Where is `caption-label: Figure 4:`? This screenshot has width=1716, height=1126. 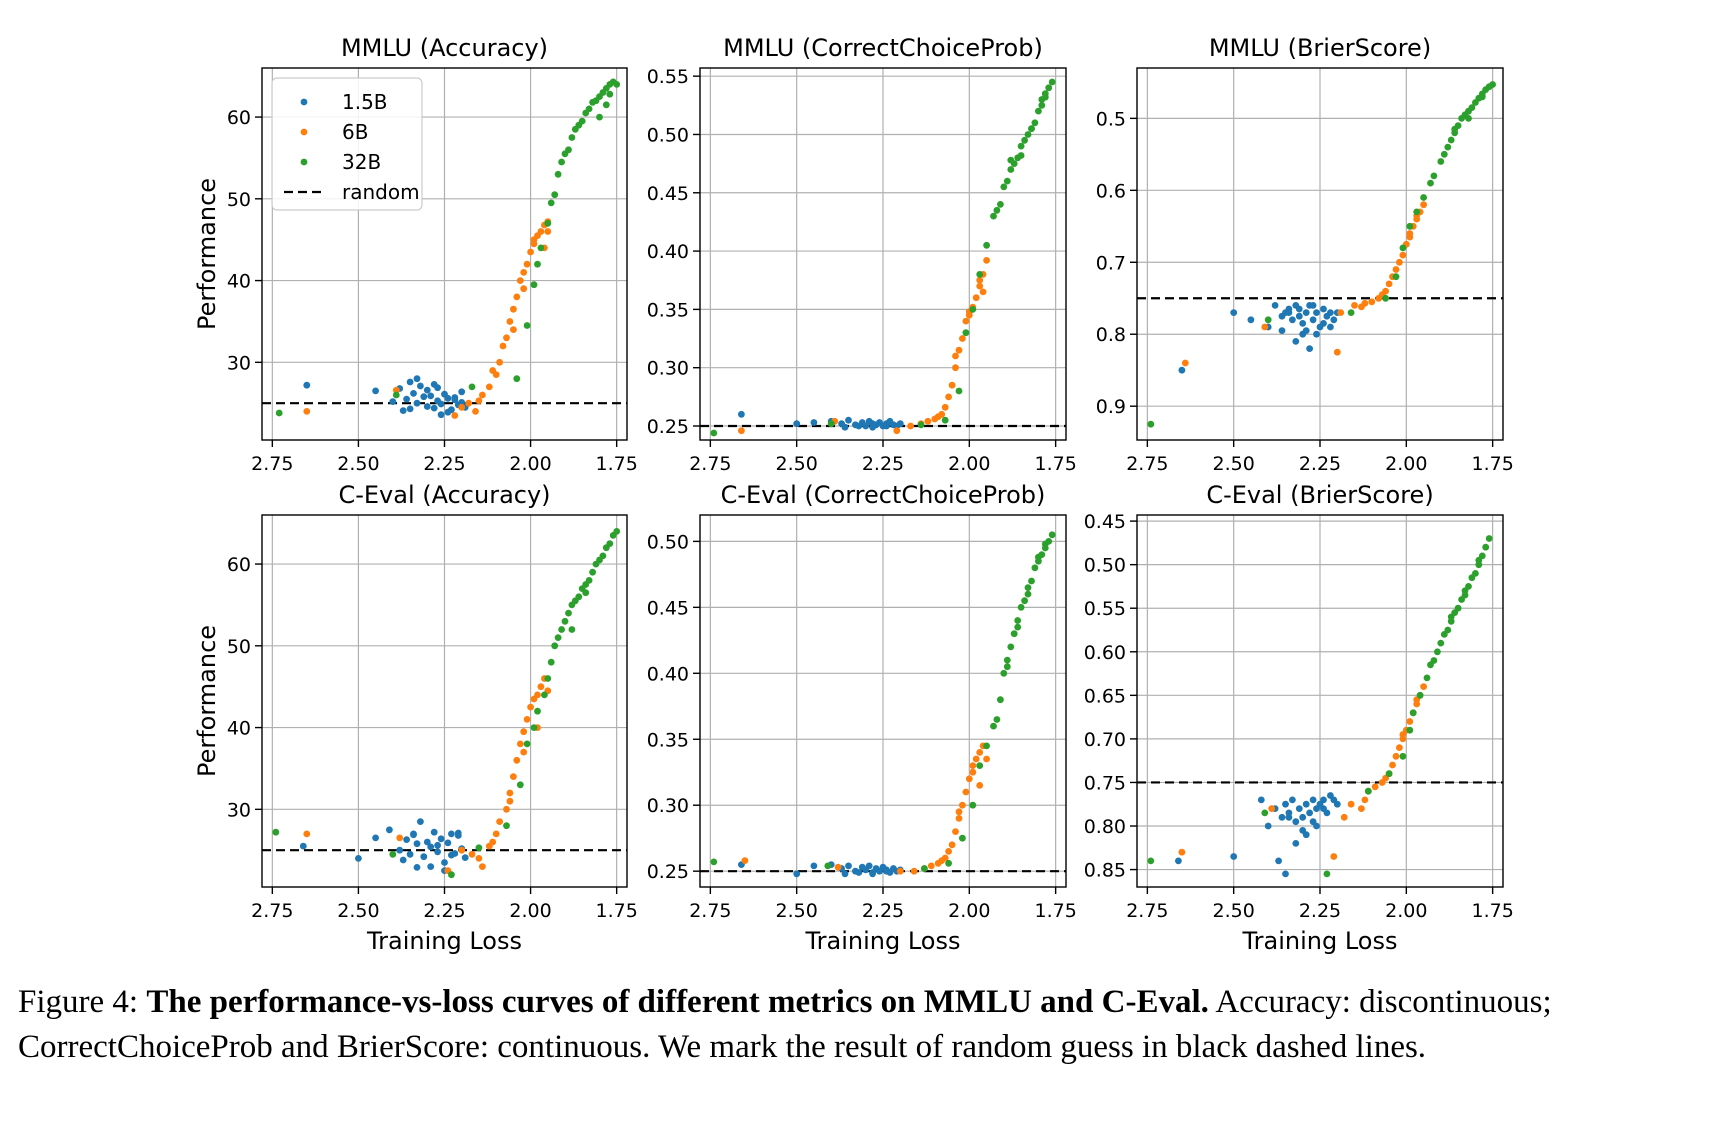
caption-label: Figure 4: is located at coordinates (78, 1002).